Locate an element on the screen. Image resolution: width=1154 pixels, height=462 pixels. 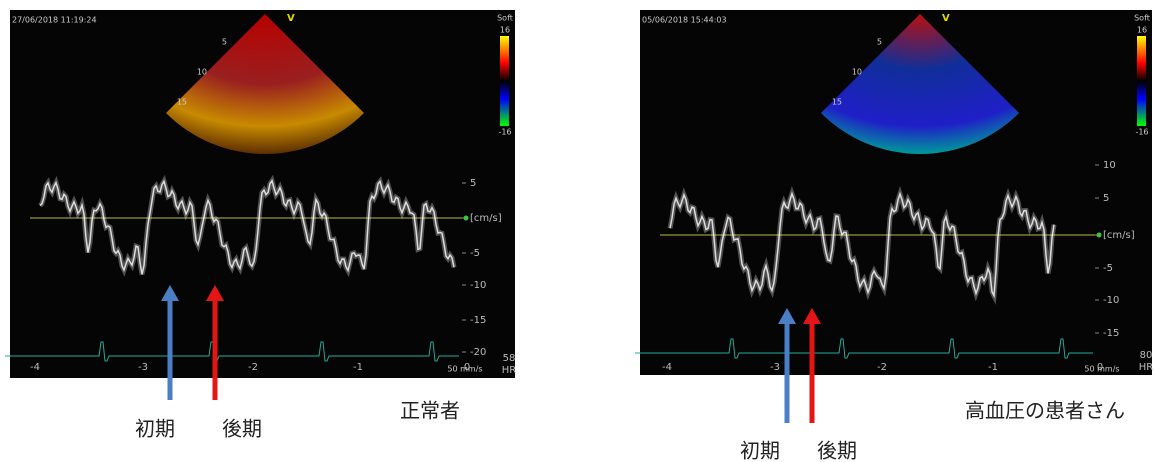
heart-rate: 80 is located at coordinates (1146, 355).